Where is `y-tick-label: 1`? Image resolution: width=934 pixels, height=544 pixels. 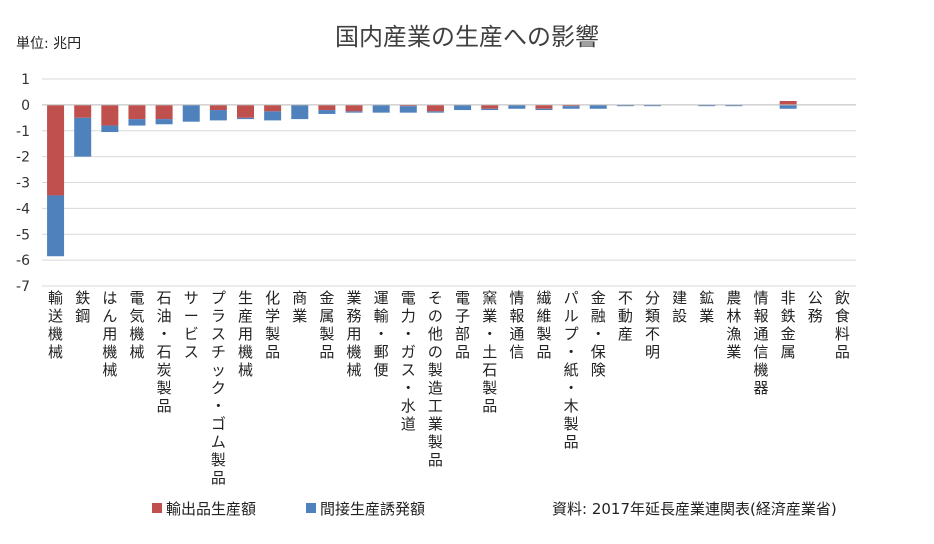
y-tick-label: 1 is located at coordinates (25, 80).